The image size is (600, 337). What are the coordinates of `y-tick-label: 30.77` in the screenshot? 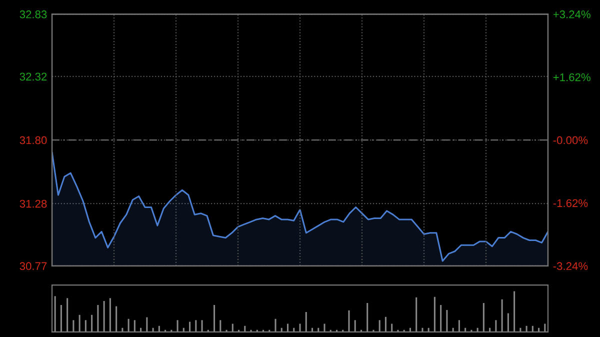 It's located at (33, 266).